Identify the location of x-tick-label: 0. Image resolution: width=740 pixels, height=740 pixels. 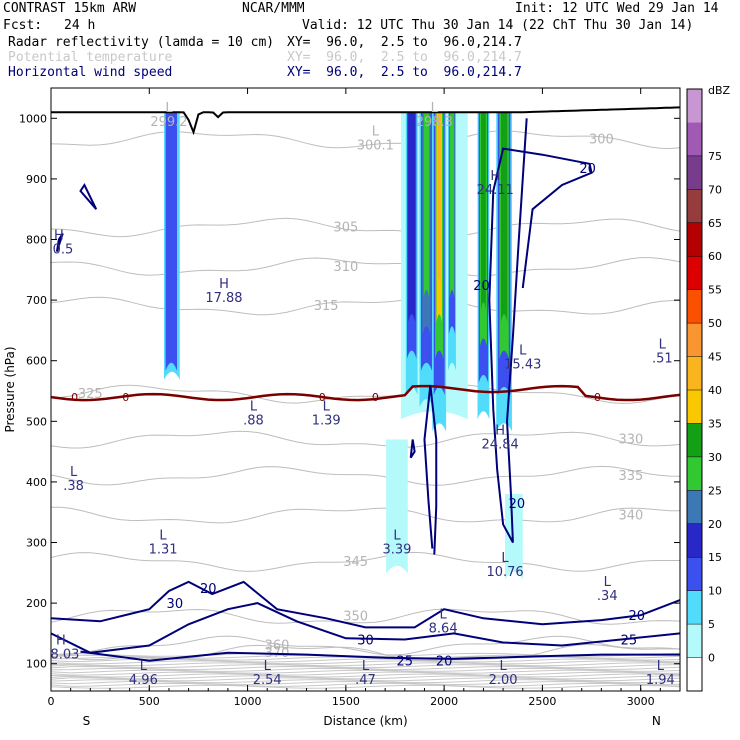
(51, 701).